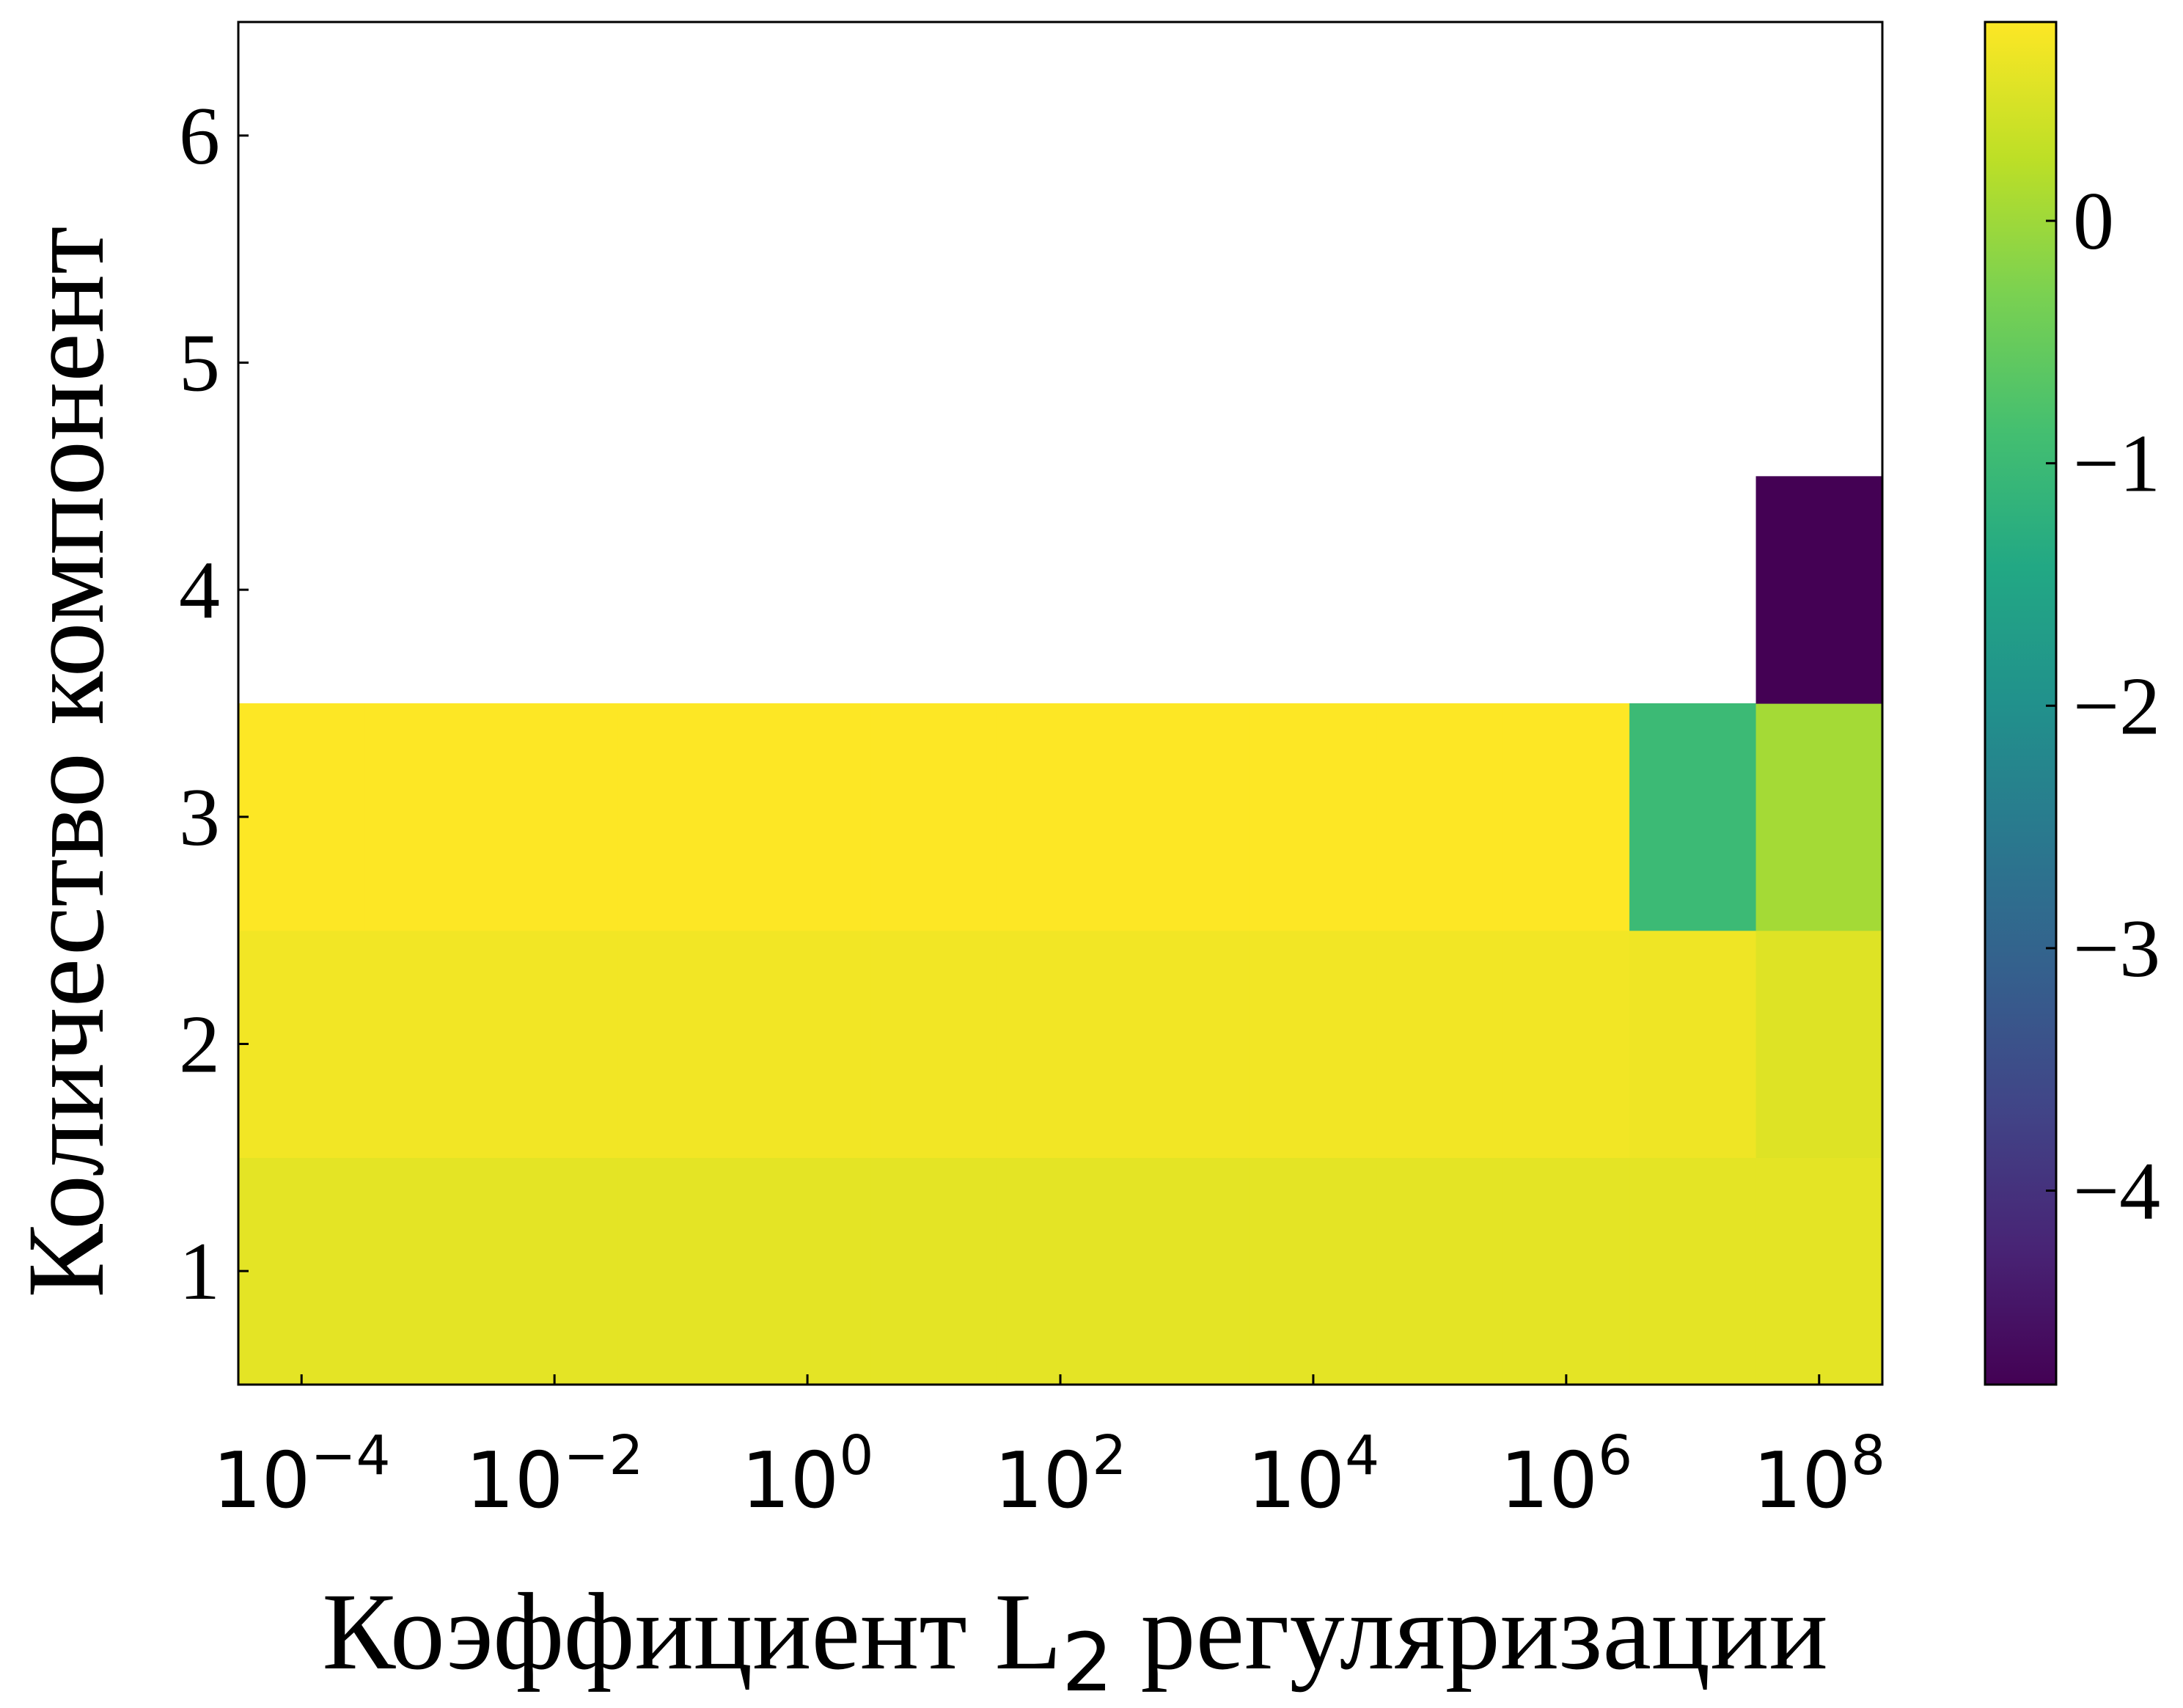 The width and height of the screenshot is (2183, 1708). I want to click on x-tick-label: 104, so click(1313, 1474).